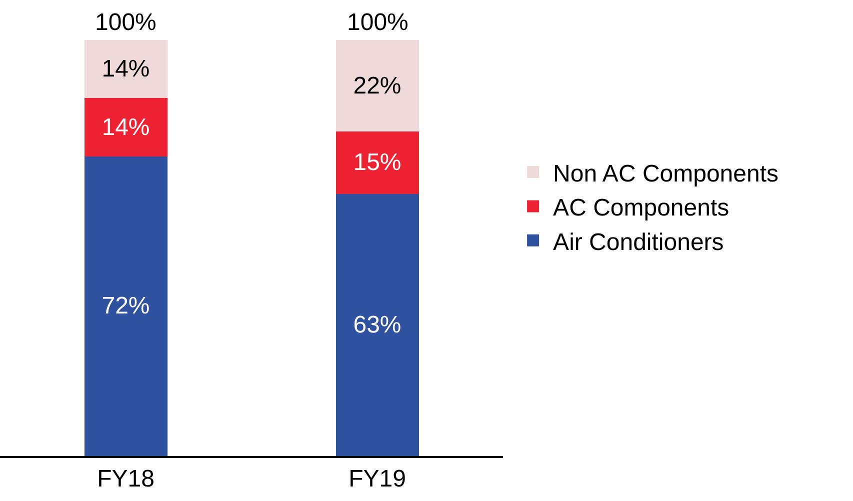 This screenshot has height=501, width=853. I want to click on data-label: 63%, so click(377, 324).